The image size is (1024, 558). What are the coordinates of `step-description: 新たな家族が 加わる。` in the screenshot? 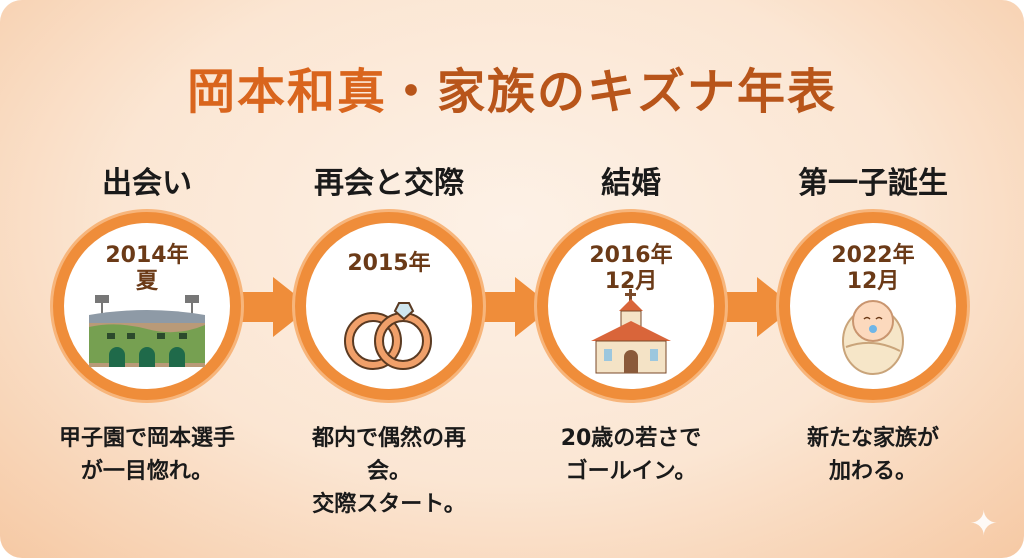 It's located at (872, 455).